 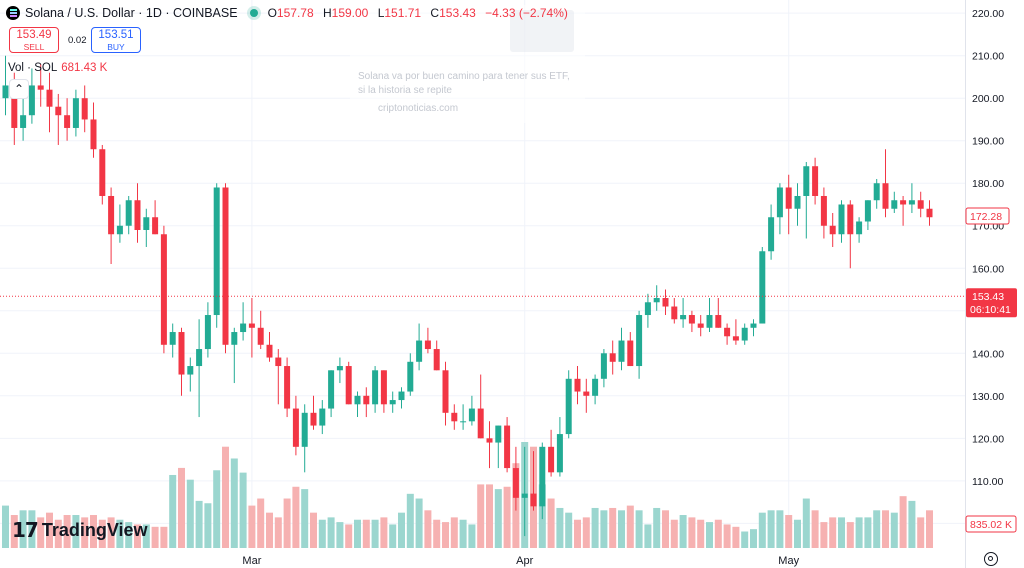 What do you see at coordinates (116, 46) in the screenshot?
I see `buy-label: BUY` at bounding box center [116, 46].